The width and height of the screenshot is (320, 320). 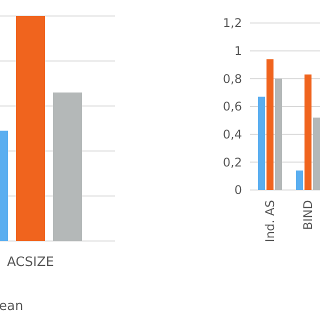 I want to click on y-tick-label: 1, so click(x=238, y=51).